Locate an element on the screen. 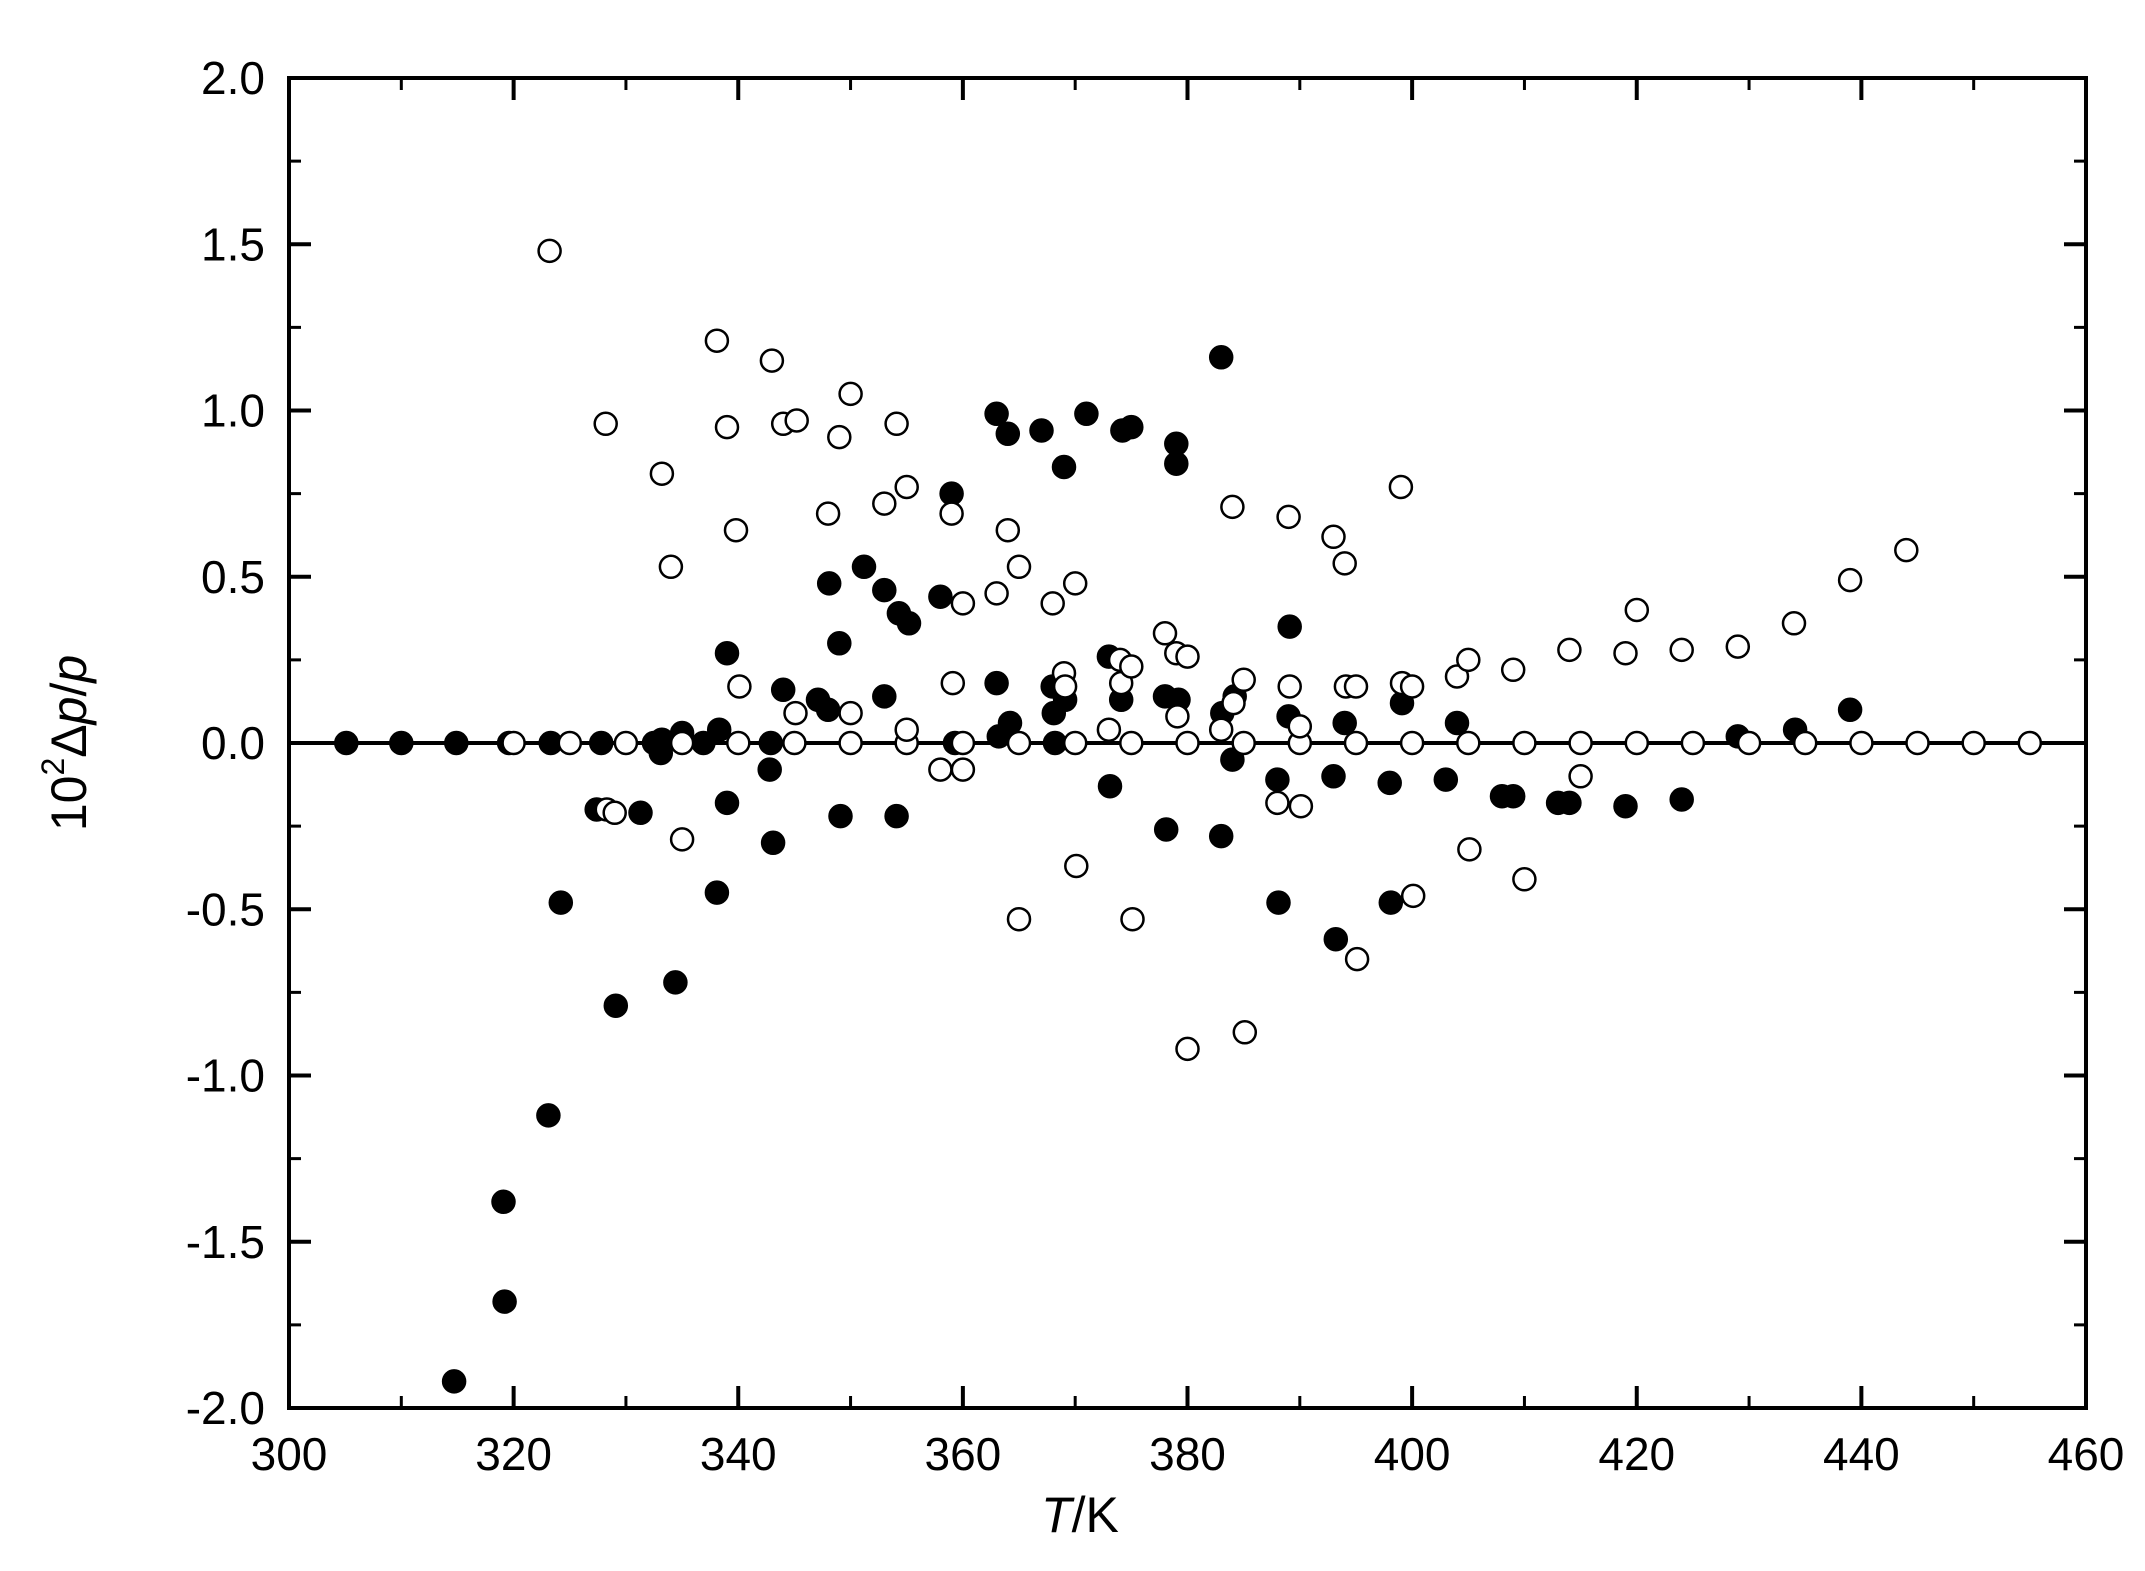 The width and height of the screenshot is (2145, 1571). y-tick-label: 0.0 is located at coordinates (233, 743).